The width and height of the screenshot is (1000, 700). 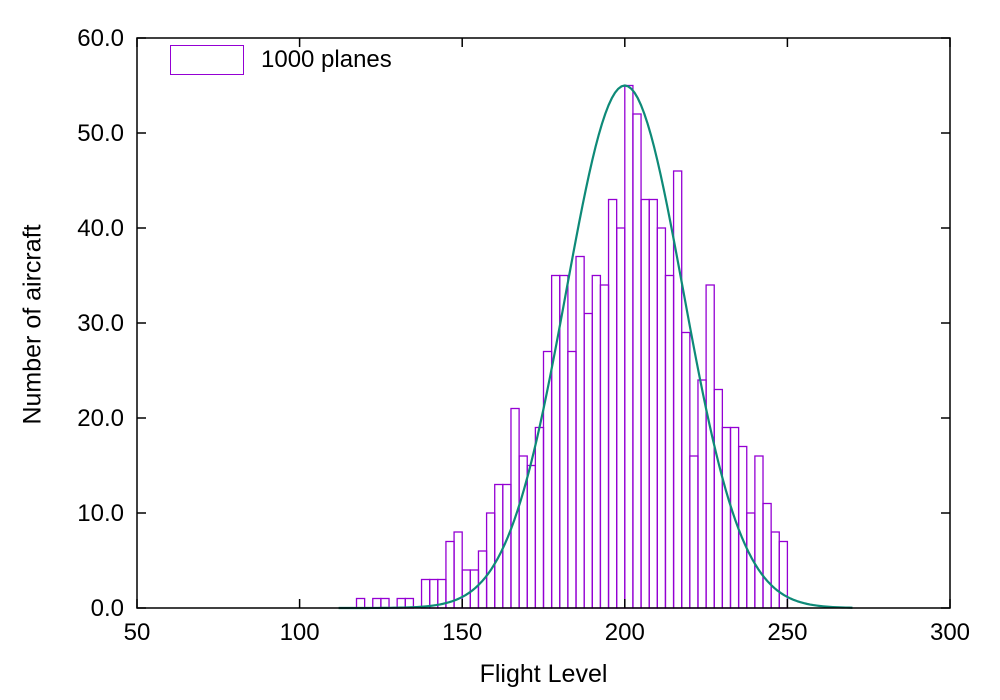 What do you see at coordinates (107, 608) in the screenshot?
I see `y-tick-label: 0.0` at bounding box center [107, 608].